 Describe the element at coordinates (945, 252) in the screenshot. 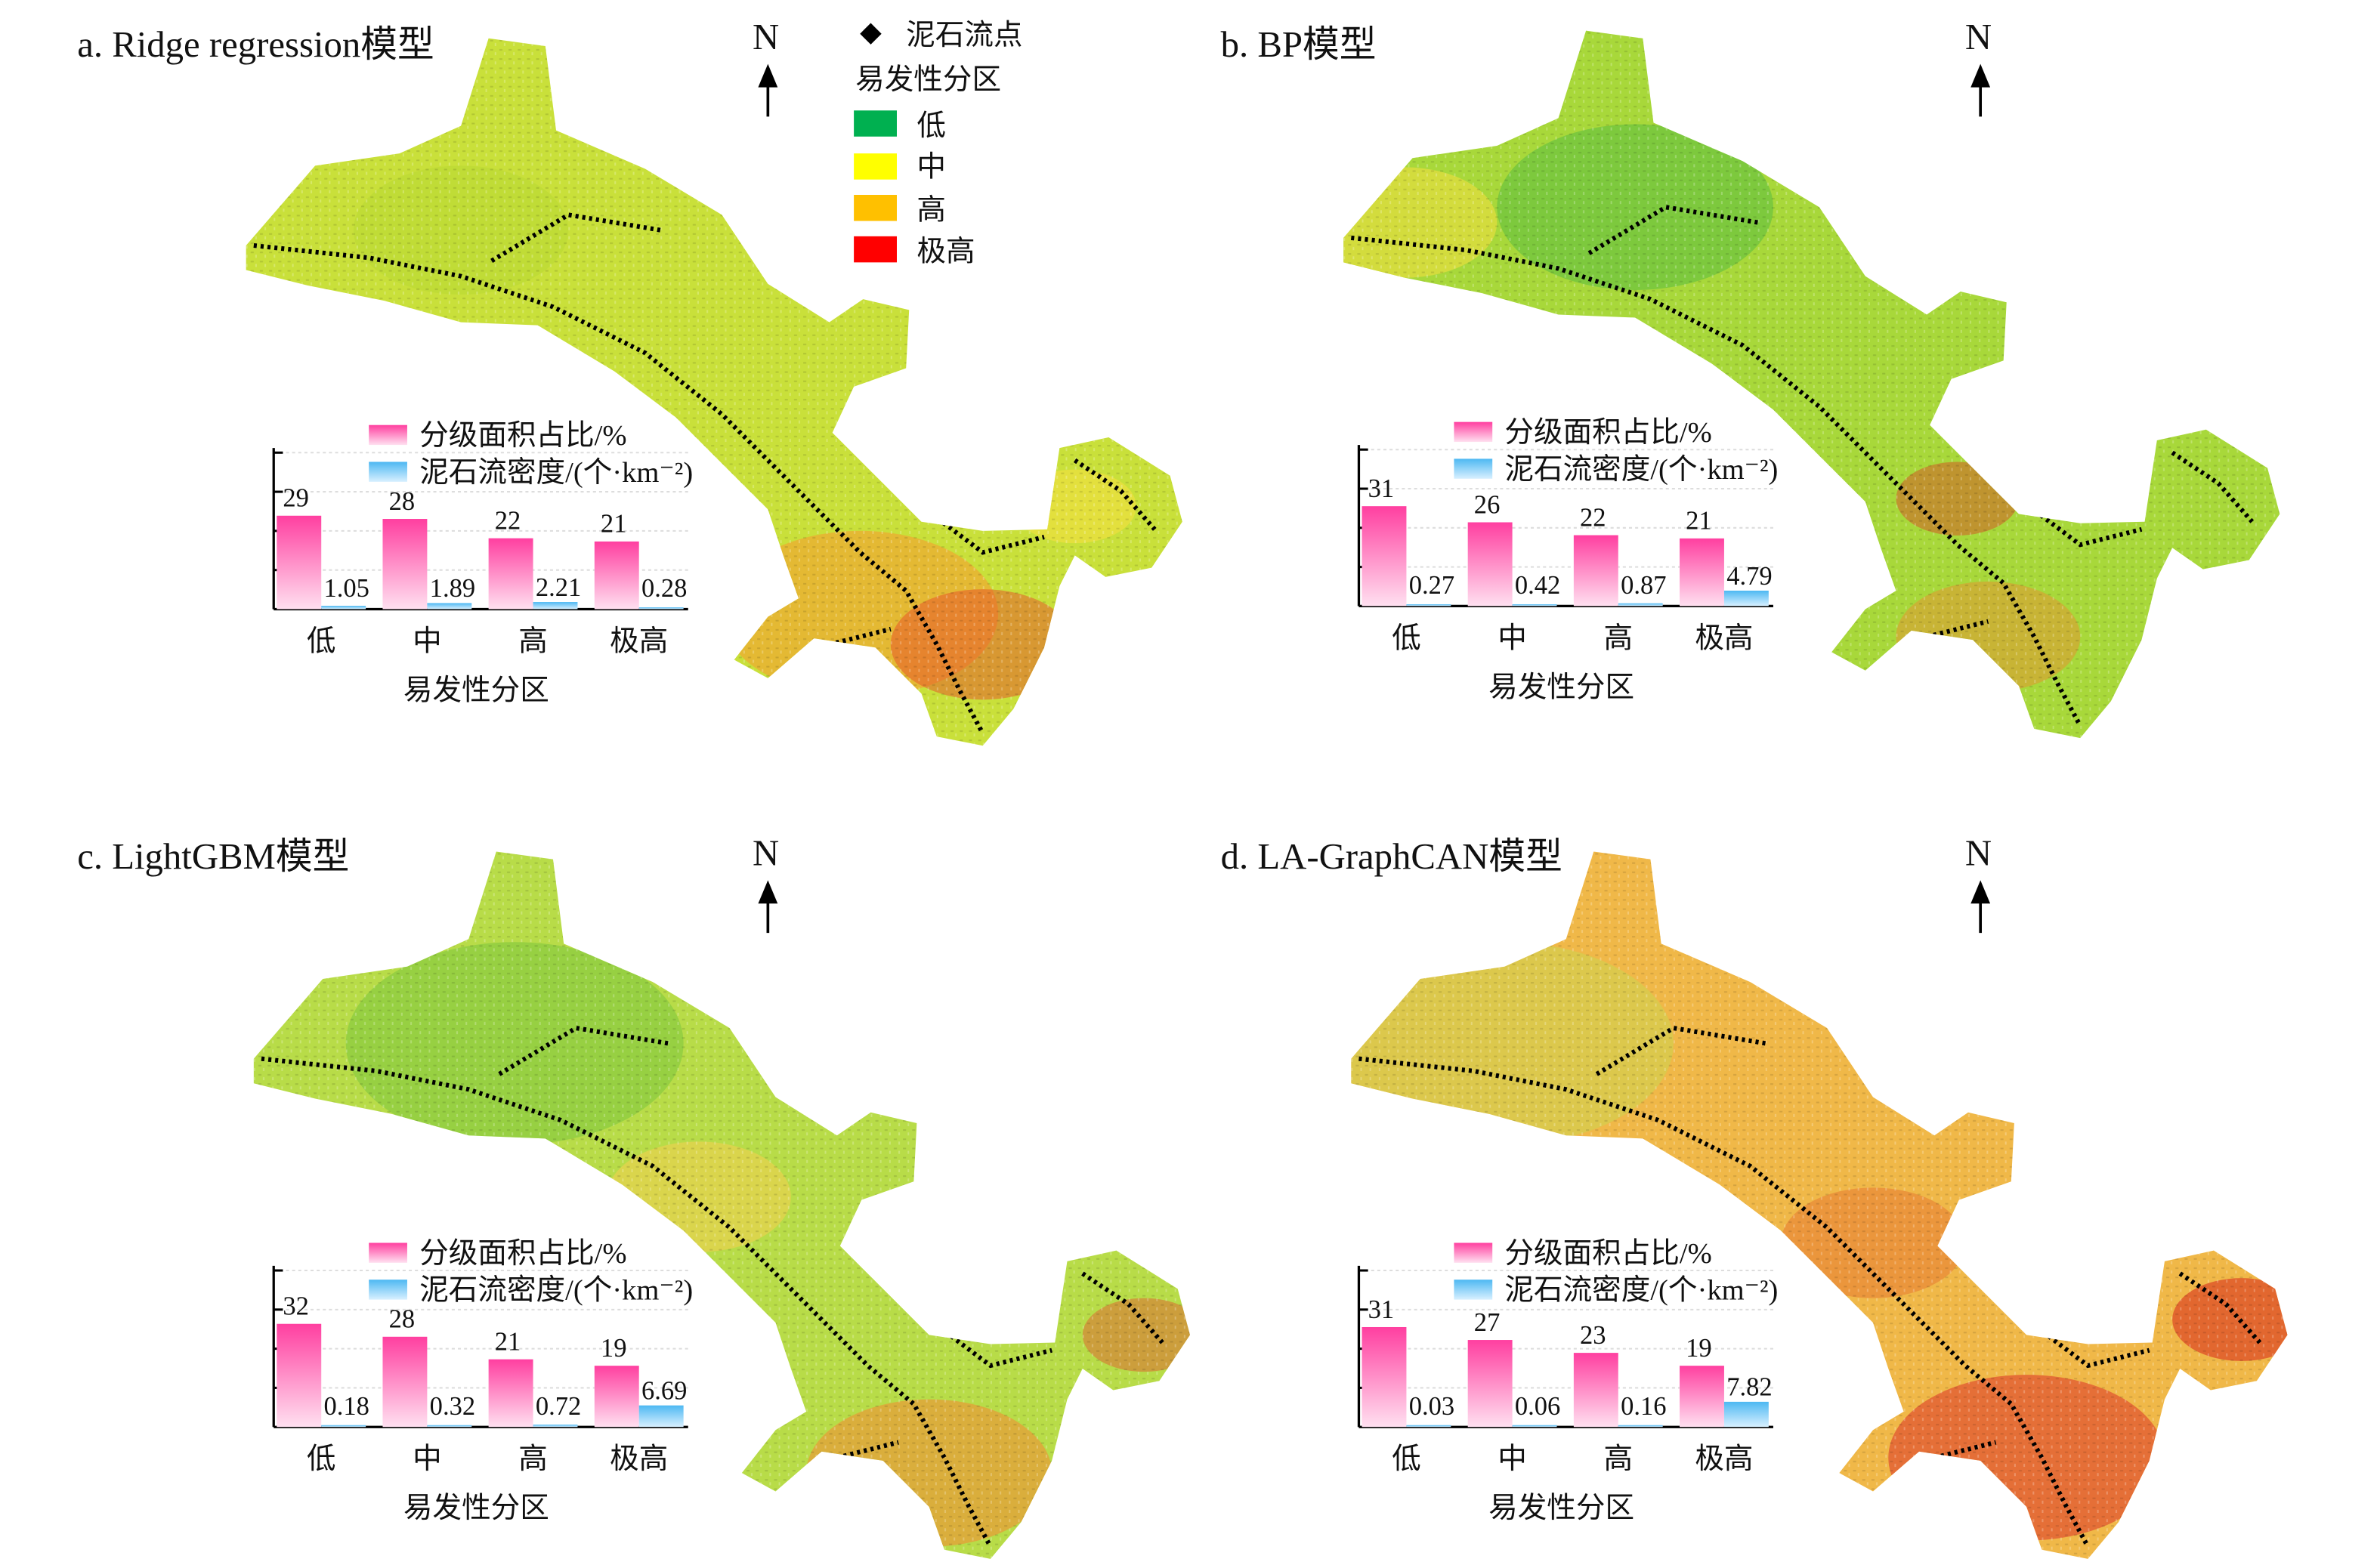

I see `legend-label-very-high: 极高` at that location.